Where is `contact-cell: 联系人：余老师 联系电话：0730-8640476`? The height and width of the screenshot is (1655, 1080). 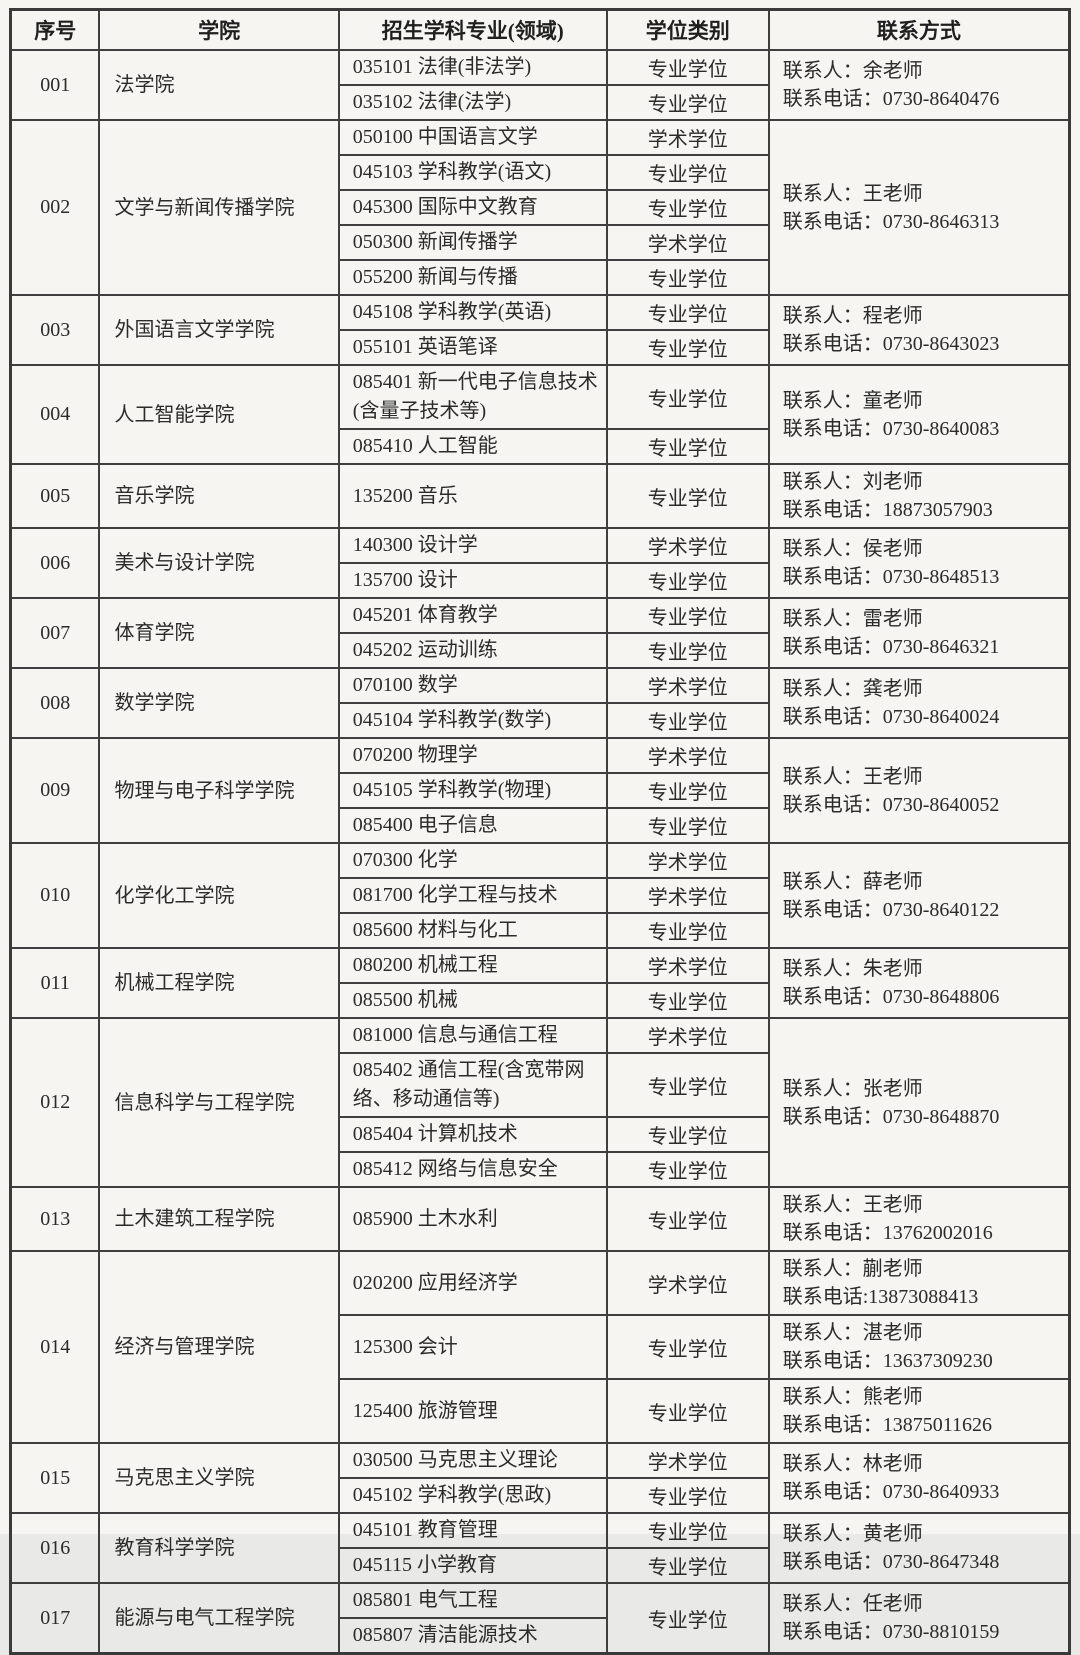
contact-cell: 联系人：余老师 联系电话：0730-8640476 is located at coordinates (919, 85).